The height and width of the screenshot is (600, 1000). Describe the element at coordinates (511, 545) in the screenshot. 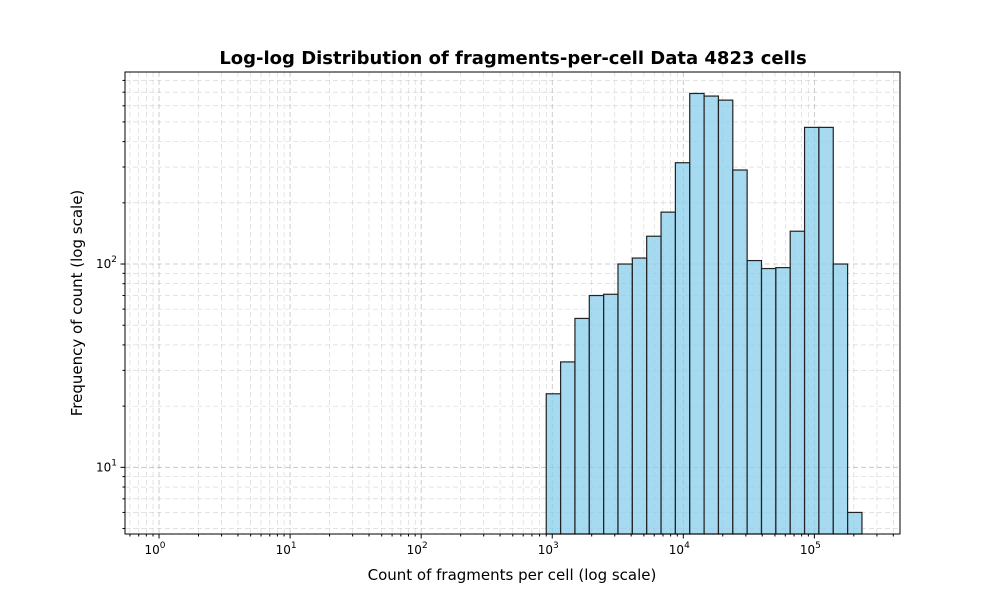

I see `x-axis-ticks: 10⁰ 10¹ 10² 10³ 10⁴ 10⁵` at that location.